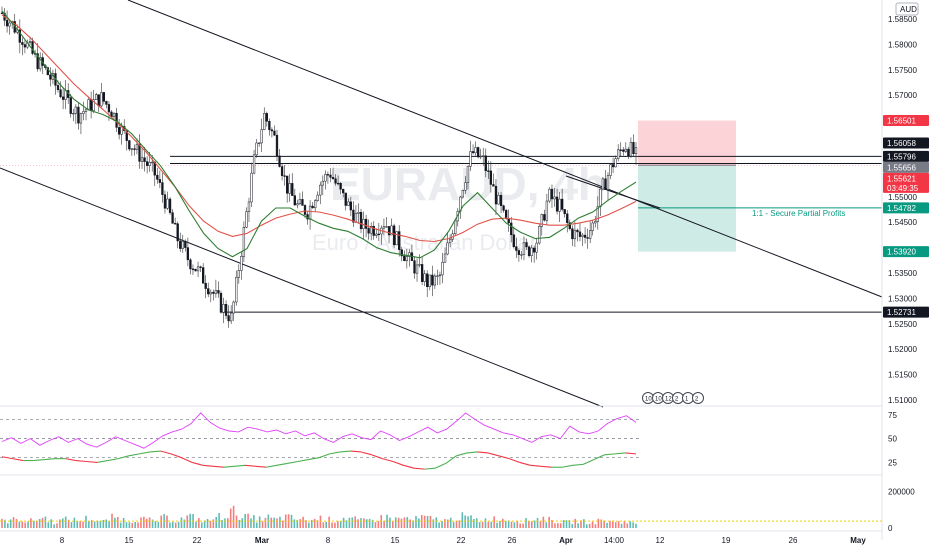 This screenshot has height=550, width=932. I want to click on time-axis-label: 22, so click(461, 540).